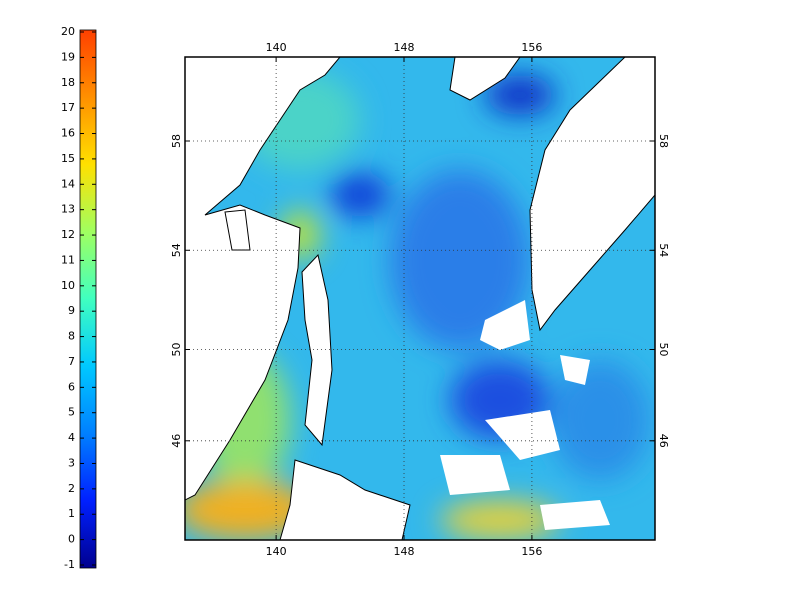  Describe the element at coordinates (71, 462) in the screenshot. I see `colorbar-tick-label: 3` at that location.